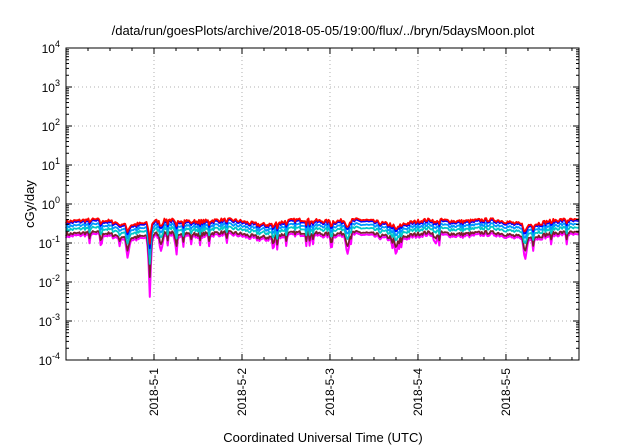 This screenshot has height=448, width=640. Describe the element at coordinates (49, 281) in the screenshot. I see `y-tick-label: 10⁻²` at that location.